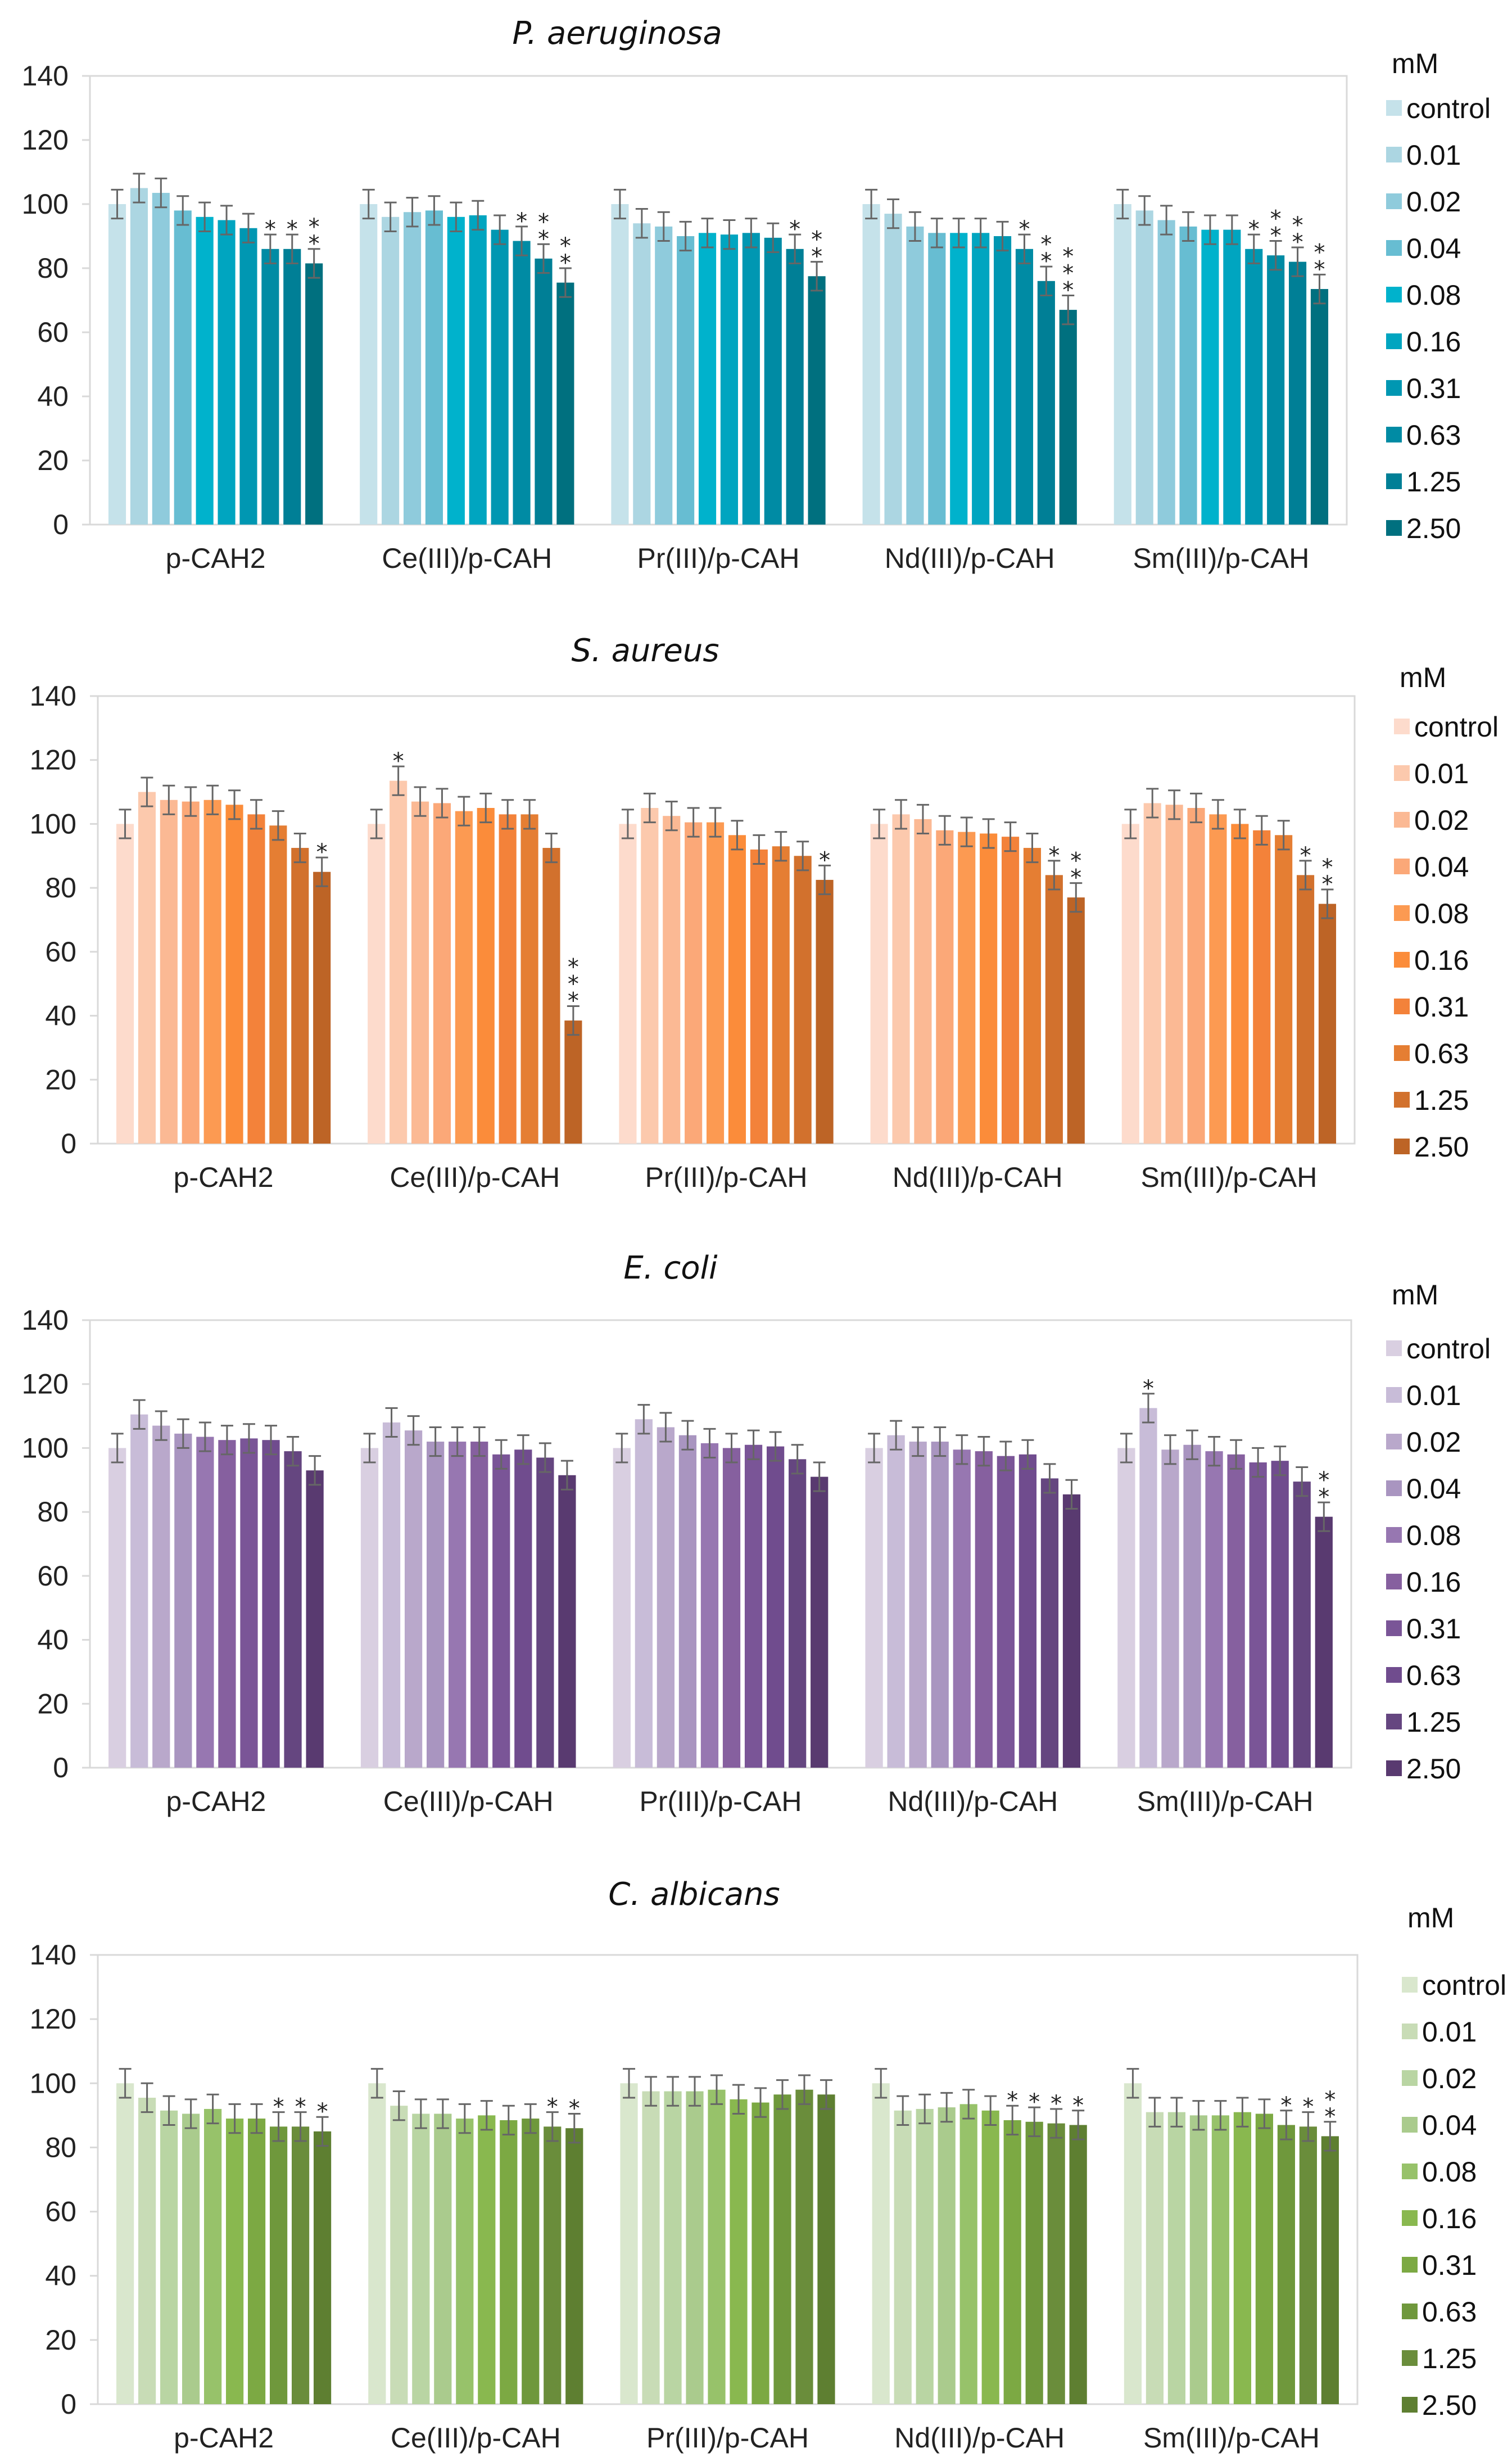 The height and width of the screenshot is (2457, 1512). I want to click on legend-label: 0.63, so click(1433, 435).